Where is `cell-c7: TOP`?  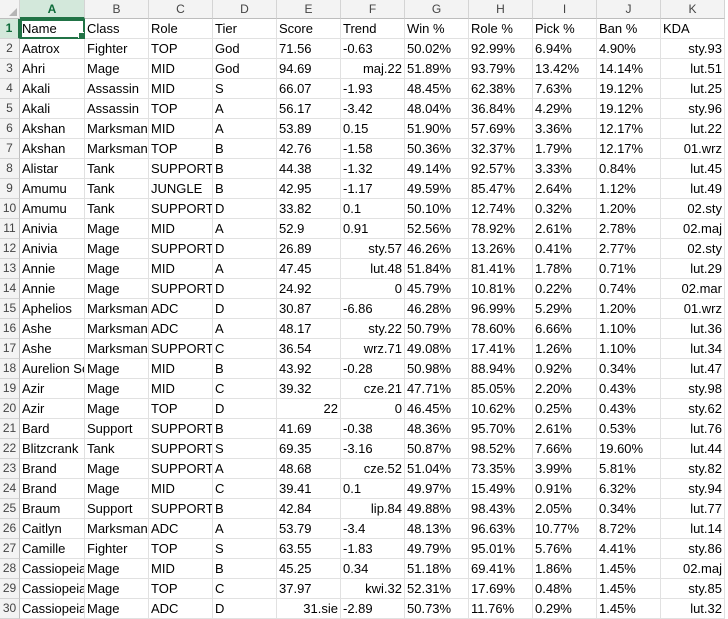 cell-c7: TOP is located at coordinates (181, 149).